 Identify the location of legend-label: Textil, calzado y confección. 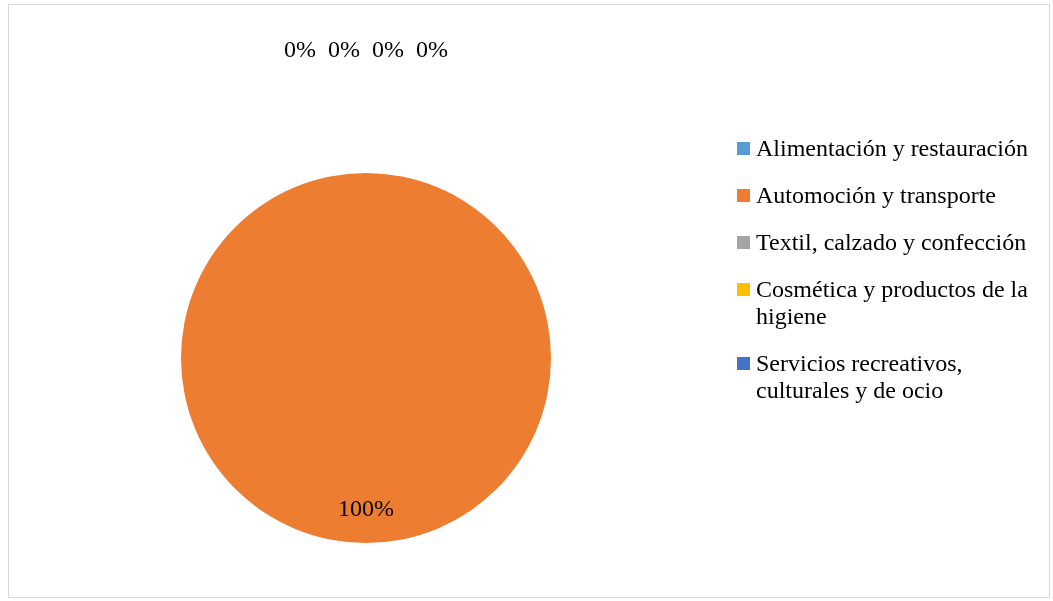
(891, 242).